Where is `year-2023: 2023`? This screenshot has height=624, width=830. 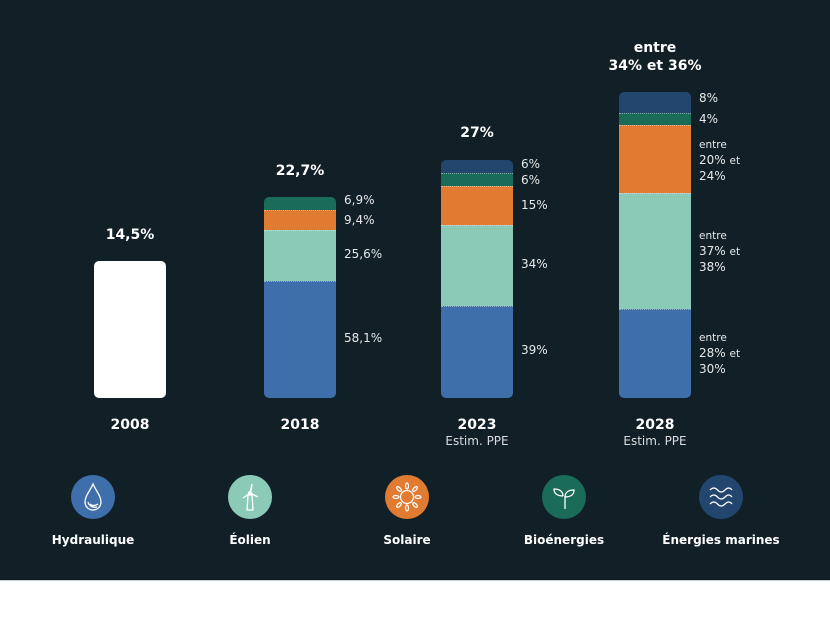
year-2023: 2023 is located at coordinates (477, 425).